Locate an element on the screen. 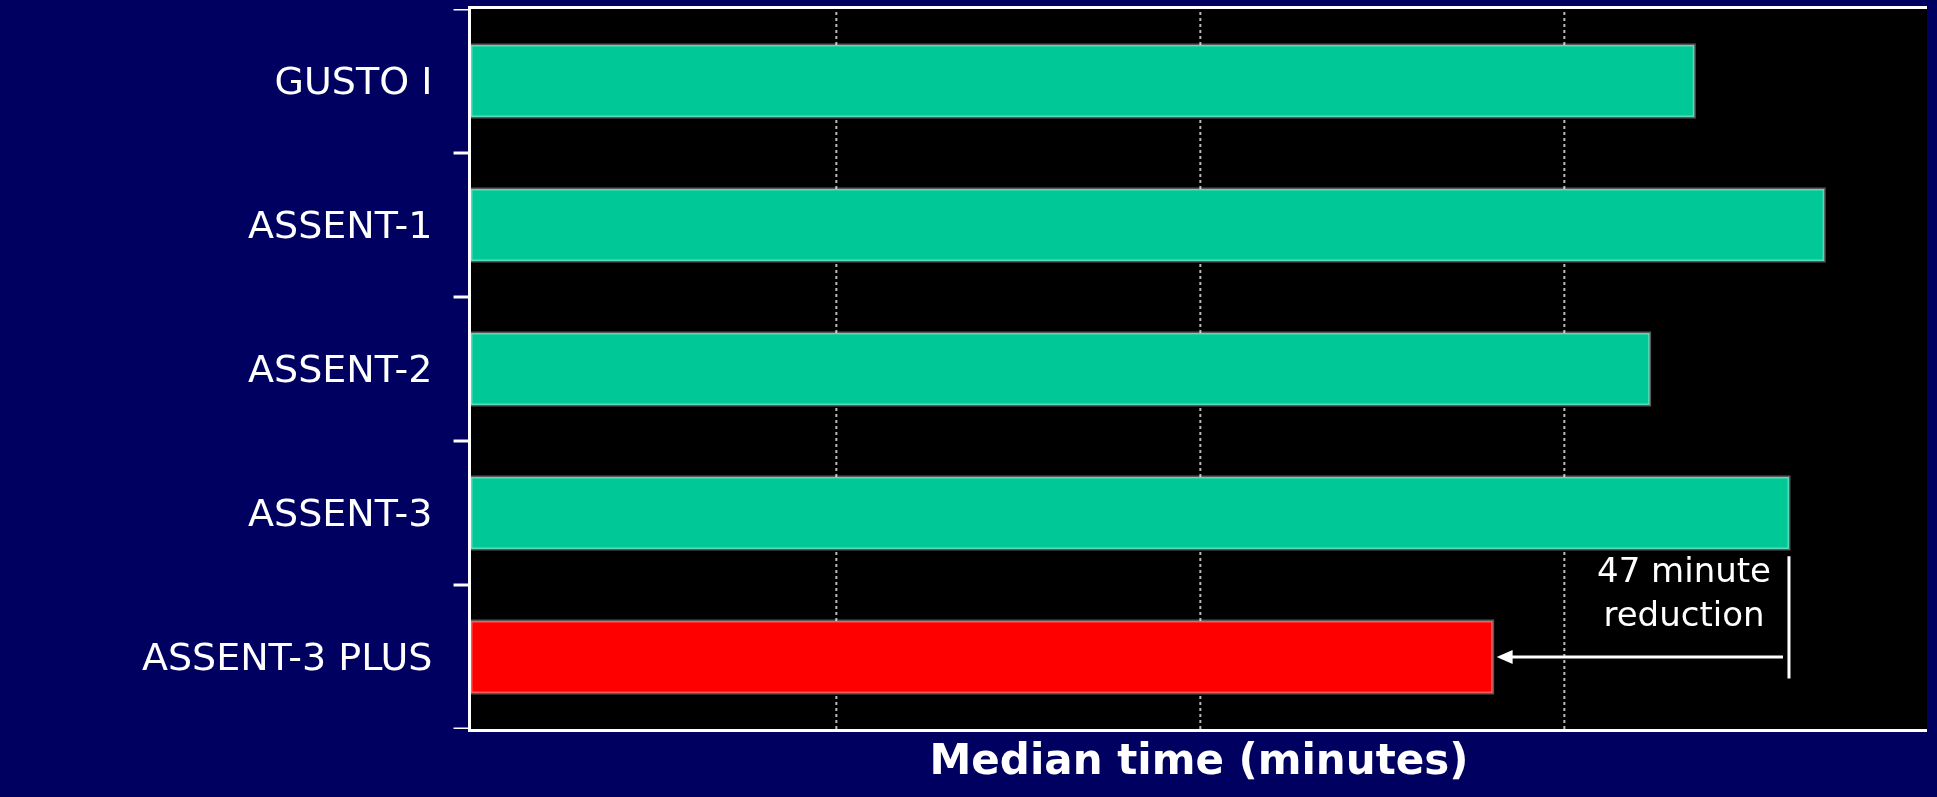  x-axis-title: Median time (minutes) is located at coordinates (1199, 759).